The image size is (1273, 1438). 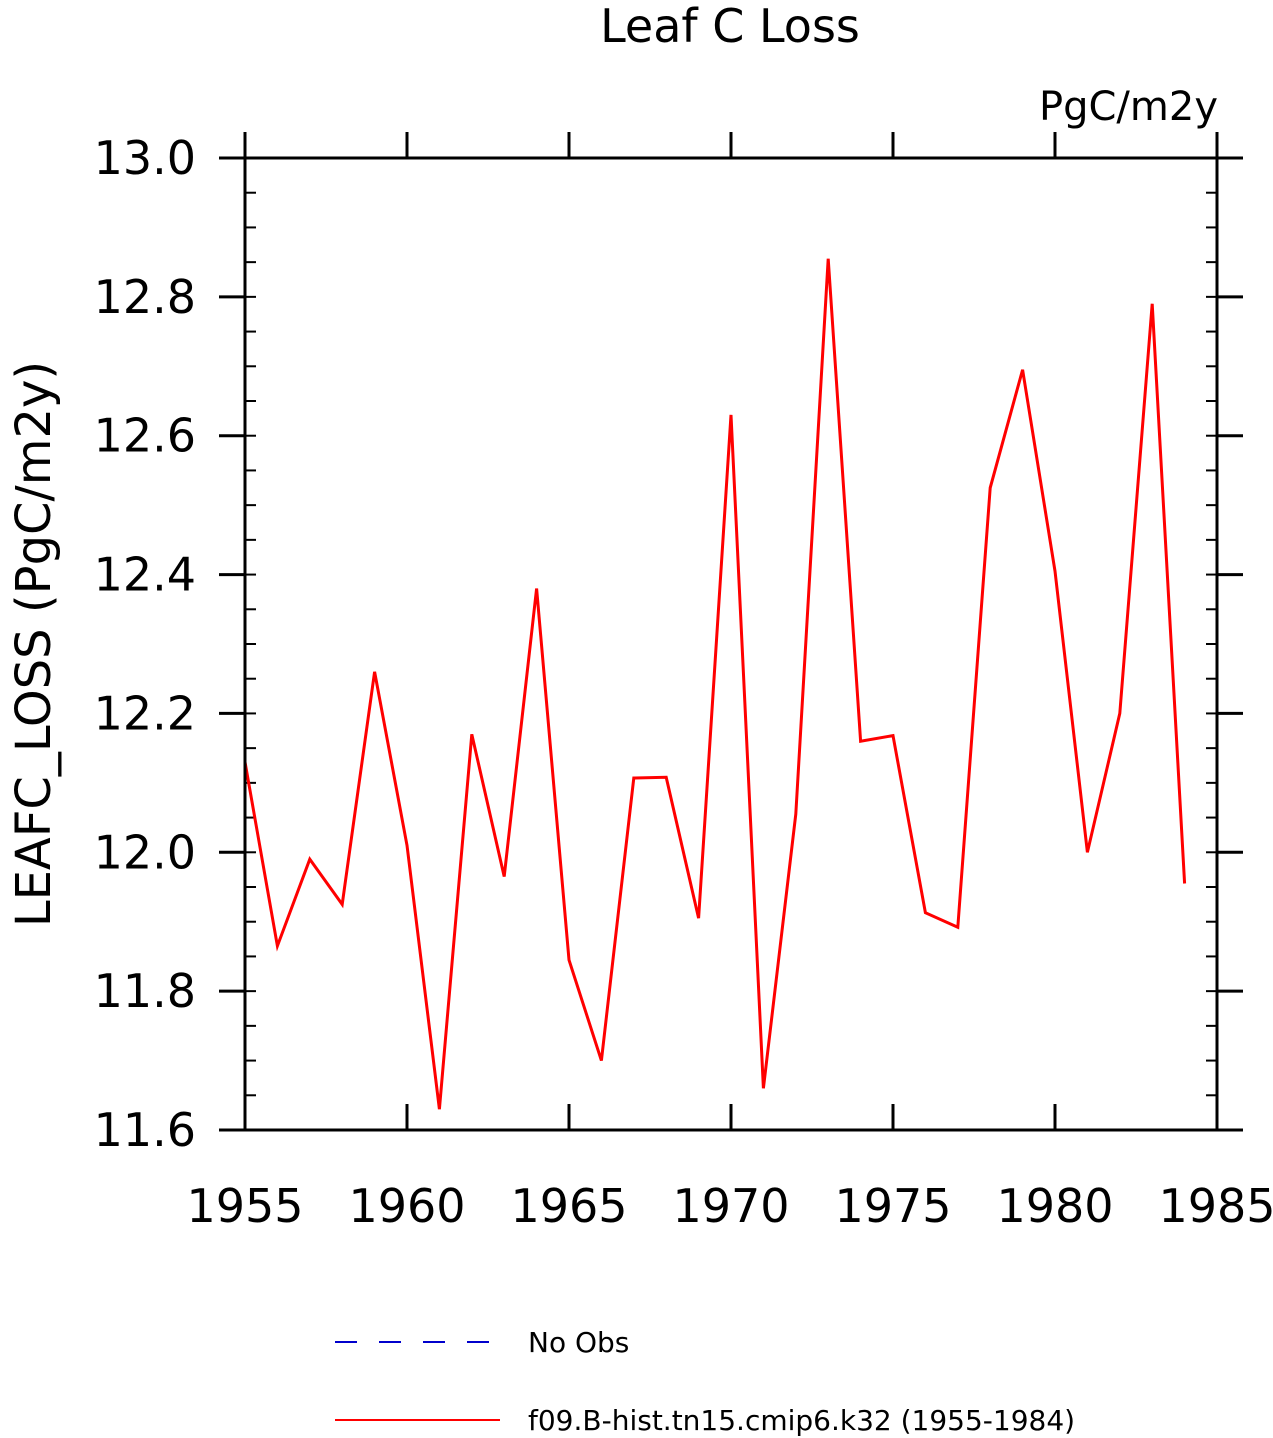 I want to click on legend-label-model: f09.B-hist.tn15.cmip6.k32 (1955-1984), so click(x=801, y=1420).